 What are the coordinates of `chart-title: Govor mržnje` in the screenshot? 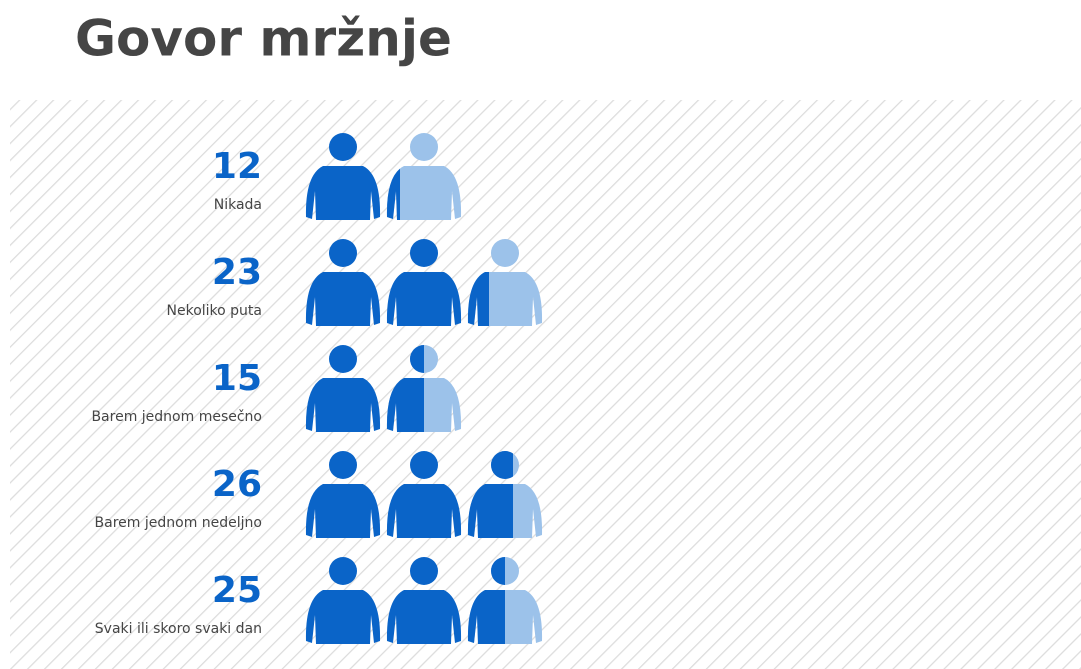 It's located at (263, 39).